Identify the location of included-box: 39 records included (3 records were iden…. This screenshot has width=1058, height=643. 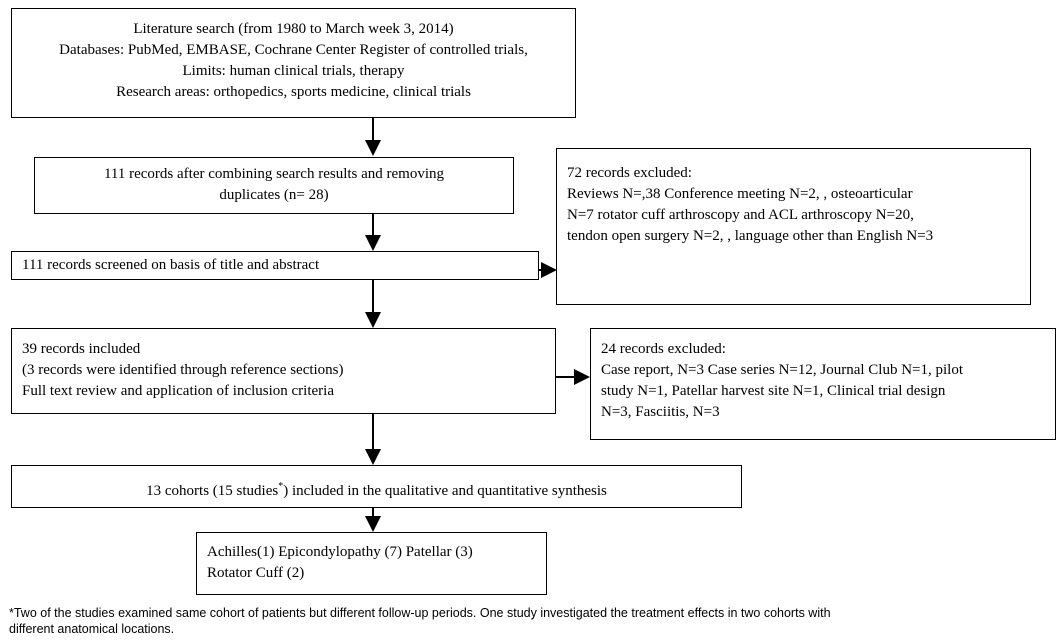
(283, 371).